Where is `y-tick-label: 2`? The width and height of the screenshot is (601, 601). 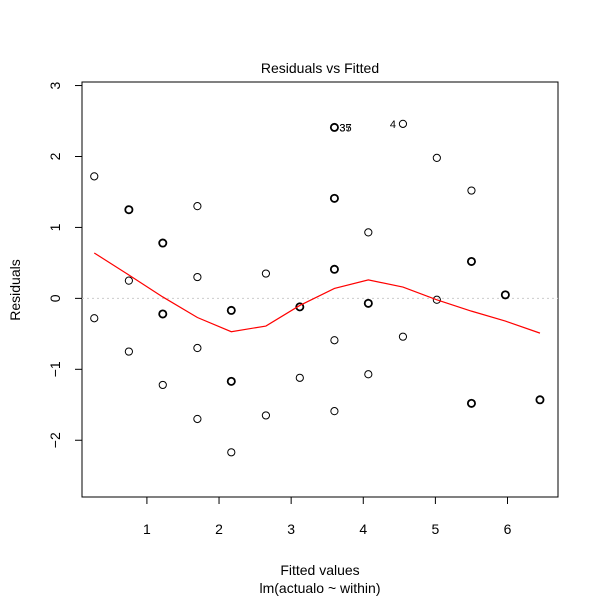
y-tick-label: 2 is located at coordinates (55, 156).